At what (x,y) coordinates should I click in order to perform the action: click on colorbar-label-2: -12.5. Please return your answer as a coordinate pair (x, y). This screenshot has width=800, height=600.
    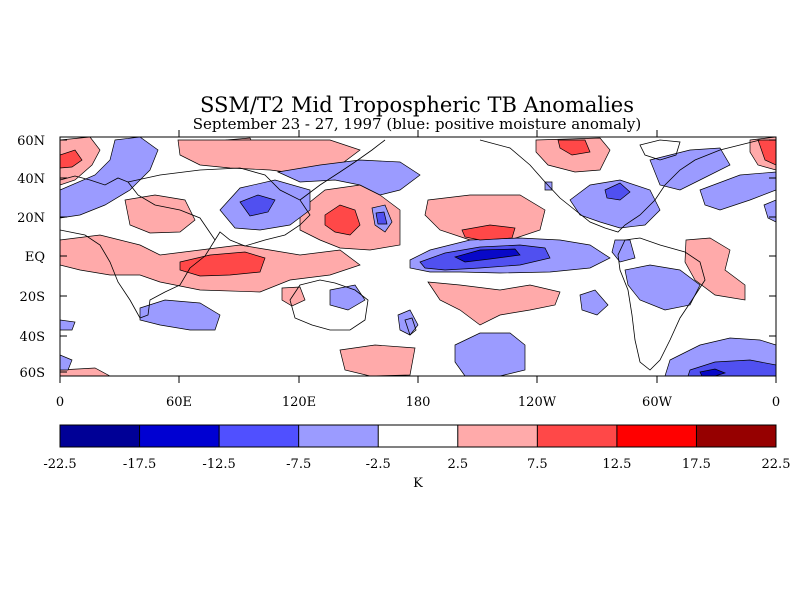
    Looking at the image, I should click on (218, 464).